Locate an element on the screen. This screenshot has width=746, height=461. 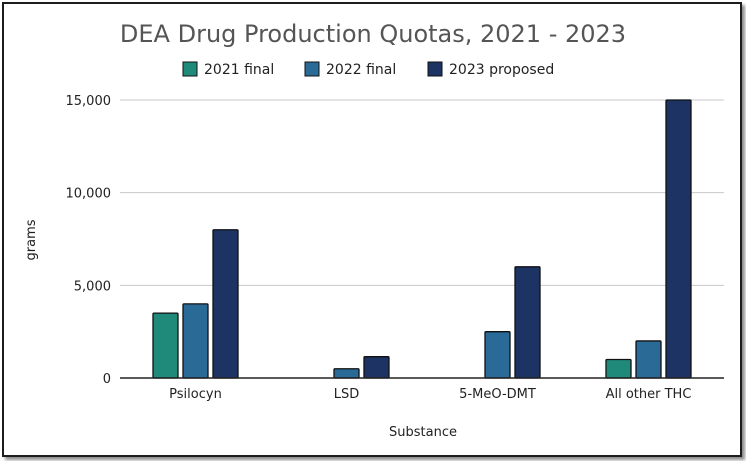
y-axis-label: grams is located at coordinates (31, 239).